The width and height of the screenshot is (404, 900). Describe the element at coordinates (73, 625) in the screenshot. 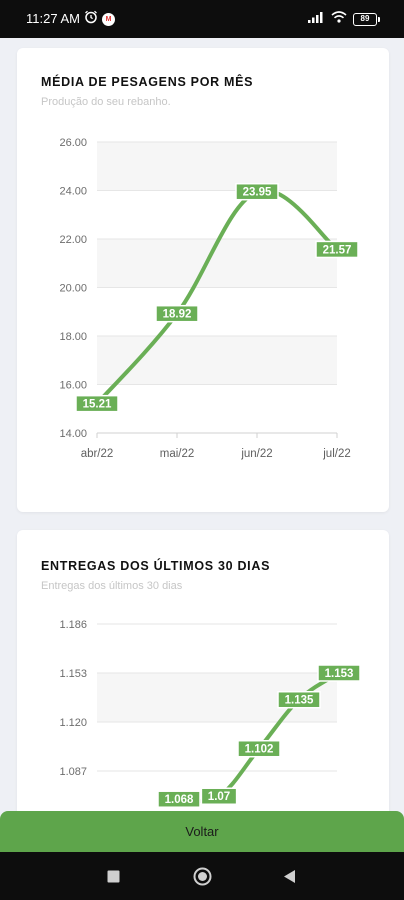

I see `y-tick-label: 1.186` at that location.